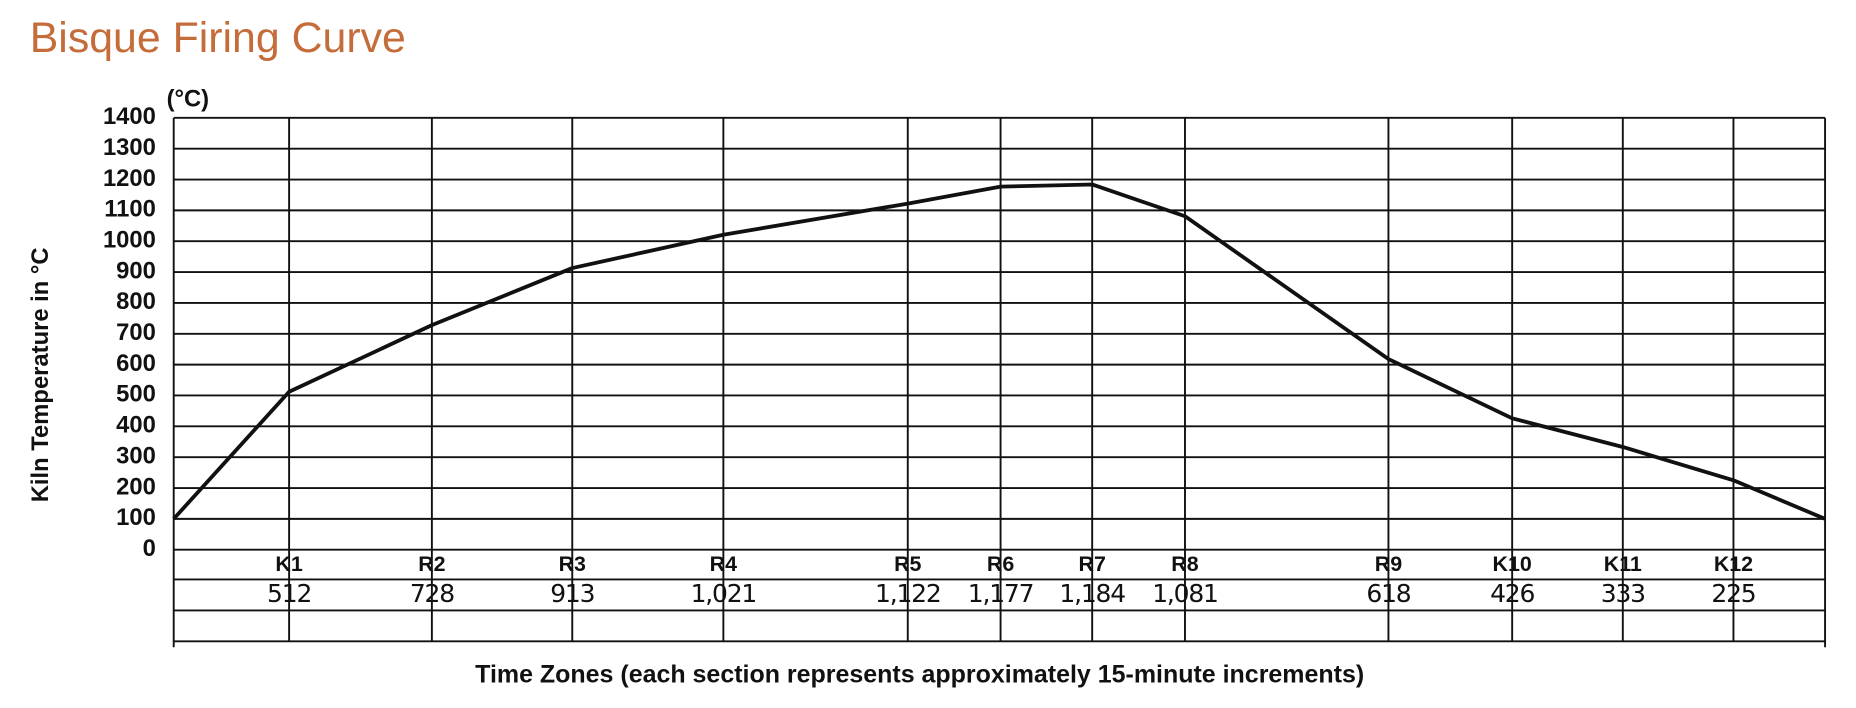 The height and width of the screenshot is (708, 1856). Describe the element at coordinates (723, 564) in the screenshot. I see `x-tick-label: R4` at that location.